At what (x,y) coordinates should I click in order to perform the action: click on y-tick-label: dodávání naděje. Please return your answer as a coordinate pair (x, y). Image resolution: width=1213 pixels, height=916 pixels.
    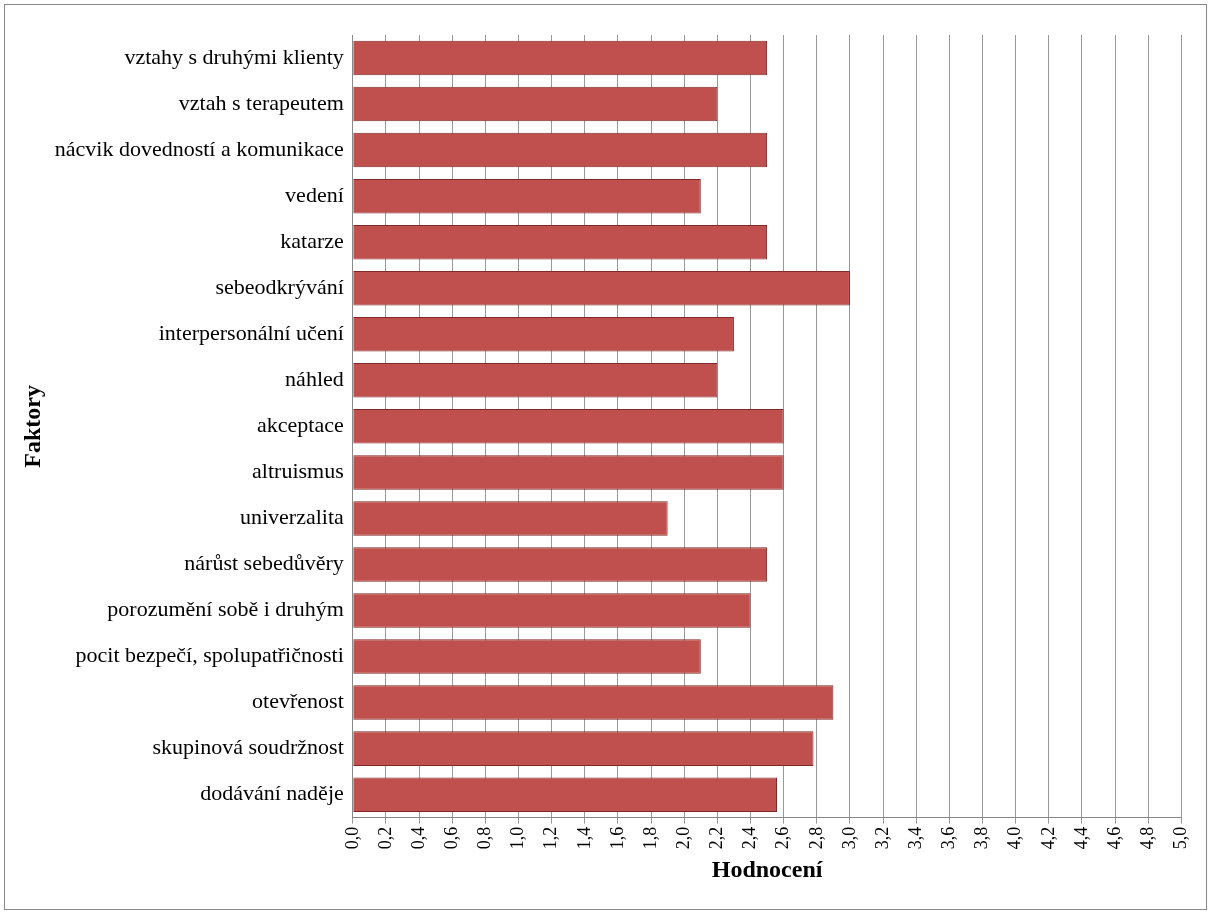
    Looking at the image, I should click on (272, 793).